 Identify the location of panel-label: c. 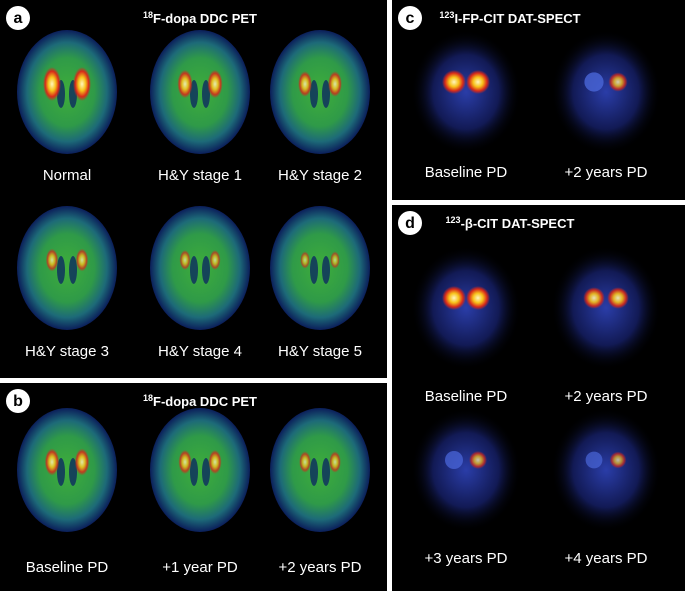
(410, 18).